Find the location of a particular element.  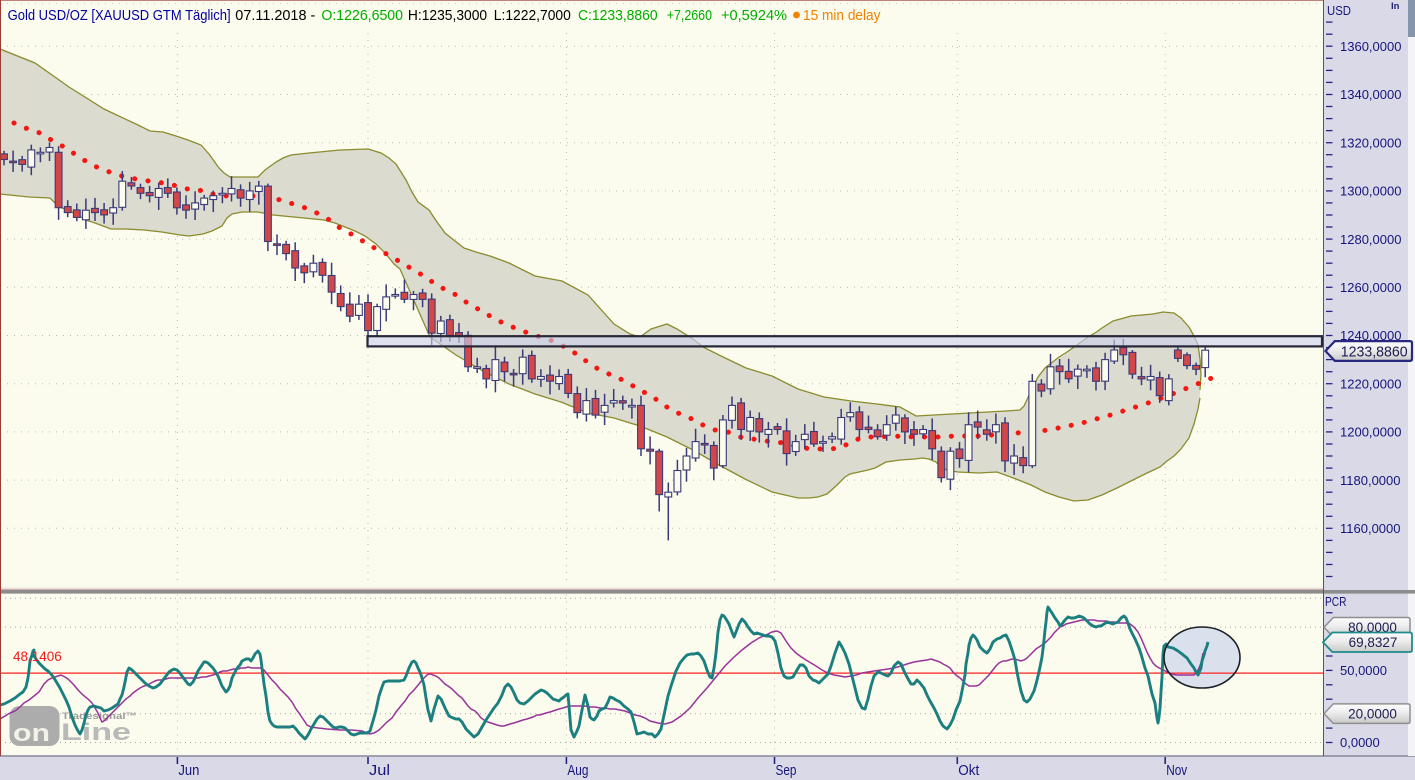

svg-text: Jul is located at coordinates (379, 771).